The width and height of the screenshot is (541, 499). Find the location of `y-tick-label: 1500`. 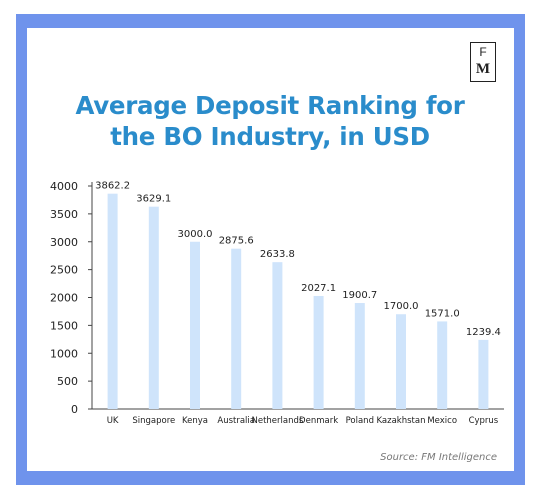

y-tick-label: 1500 is located at coordinates (64, 325).